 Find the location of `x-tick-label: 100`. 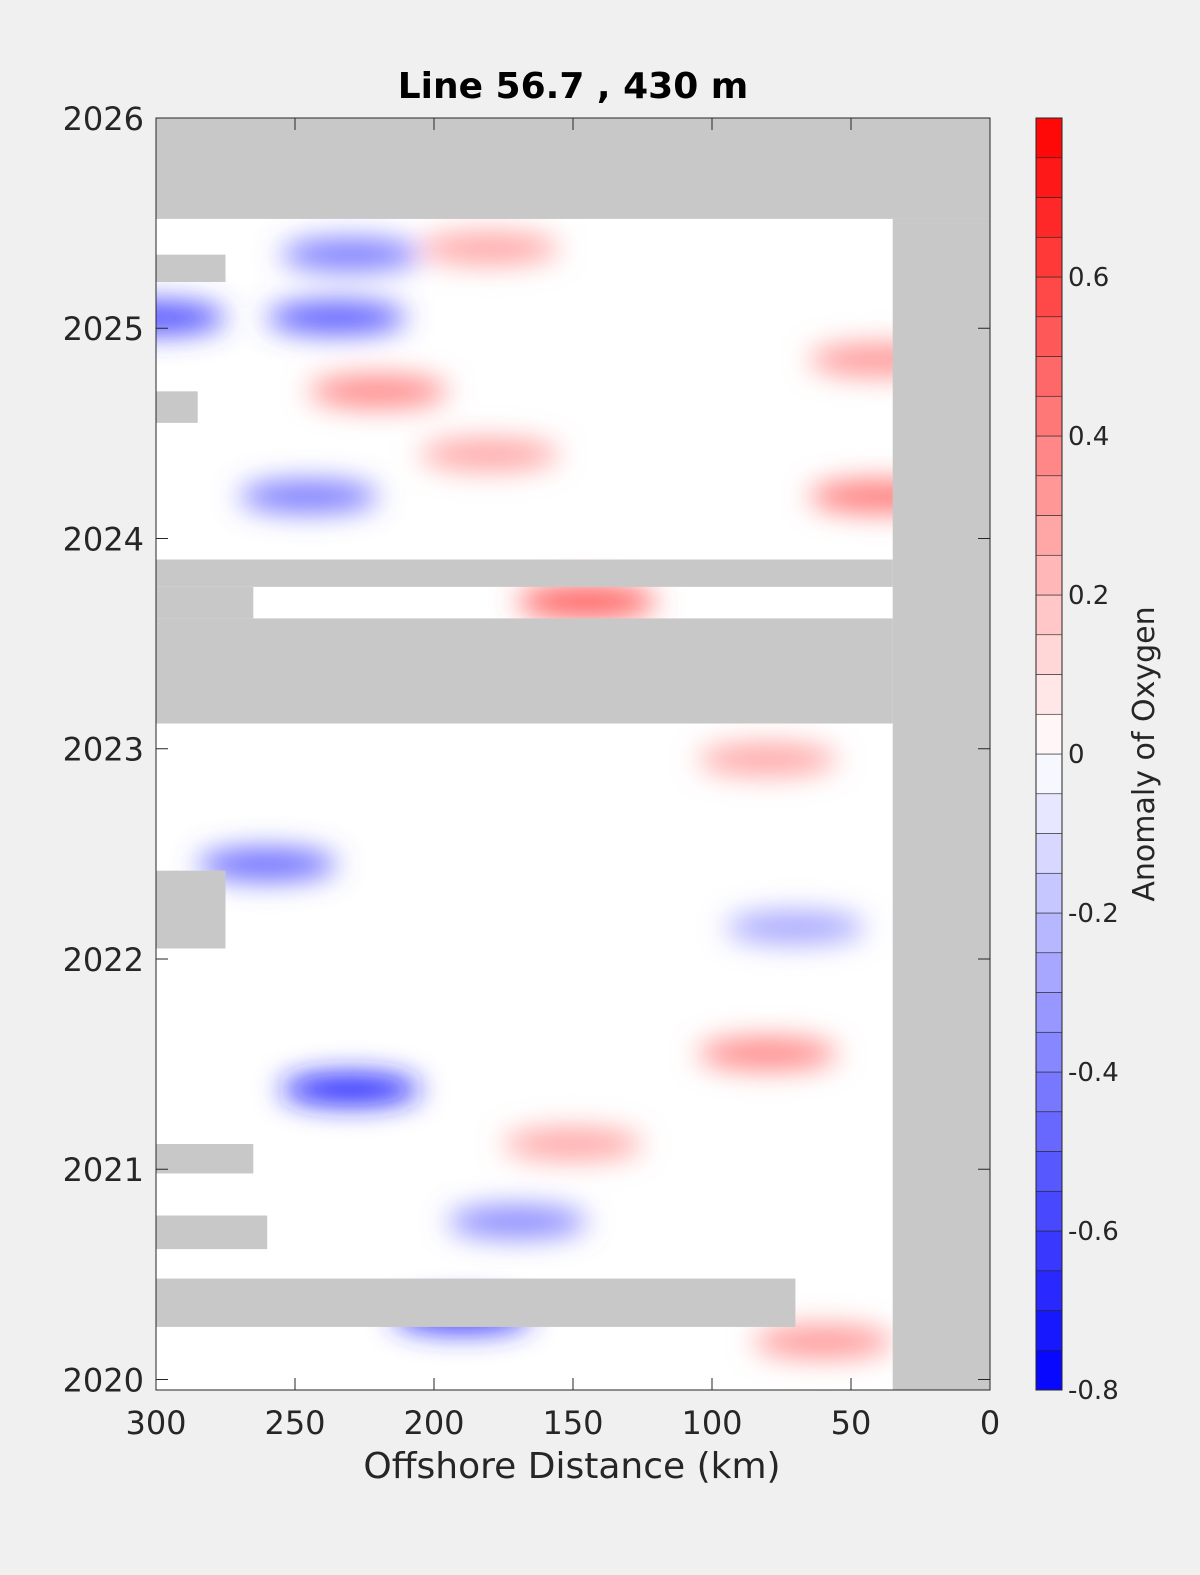

x-tick-label: 100 is located at coordinates (711, 1423).